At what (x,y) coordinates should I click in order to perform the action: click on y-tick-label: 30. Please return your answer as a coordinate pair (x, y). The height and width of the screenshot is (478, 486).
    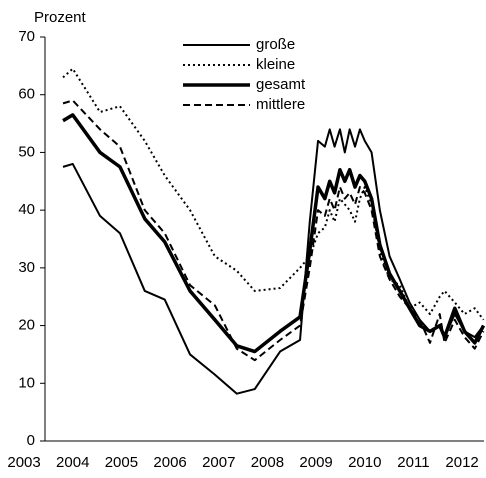
    Looking at the image, I should click on (26, 267).